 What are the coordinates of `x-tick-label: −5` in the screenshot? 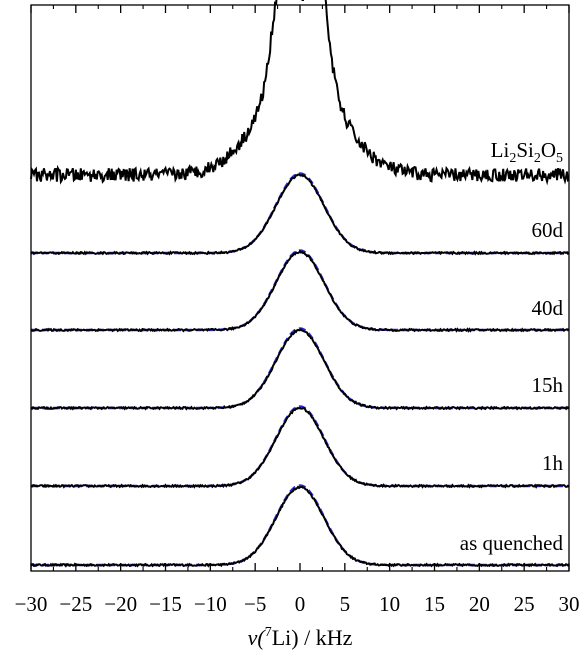 It's located at (255, 604).